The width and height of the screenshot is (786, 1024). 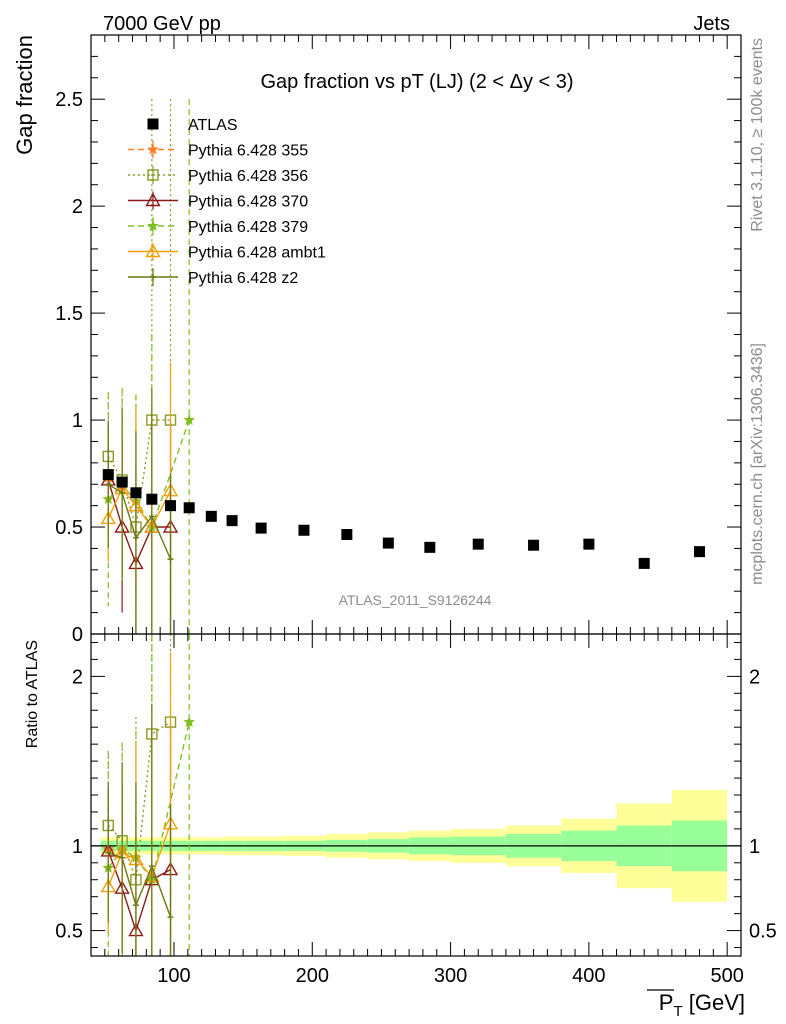 I want to click on legend-entry: Pythia 6.428 379, so click(x=218, y=226).